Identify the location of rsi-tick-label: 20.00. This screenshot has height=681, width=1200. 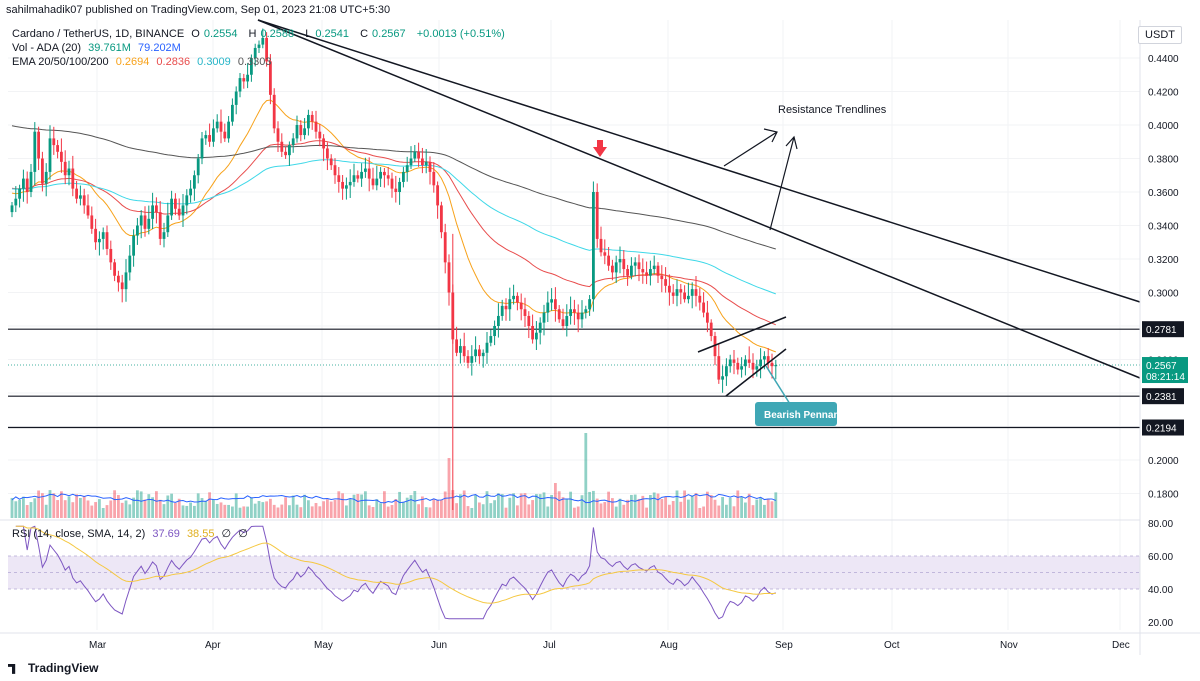
(1160, 623).